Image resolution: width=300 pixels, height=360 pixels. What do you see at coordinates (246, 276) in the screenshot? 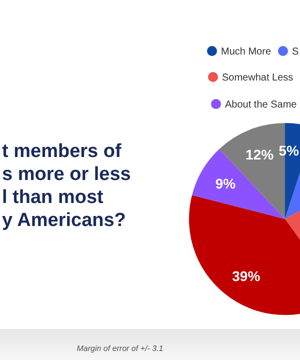
I see `data-label: 39%` at bounding box center [246, 276].